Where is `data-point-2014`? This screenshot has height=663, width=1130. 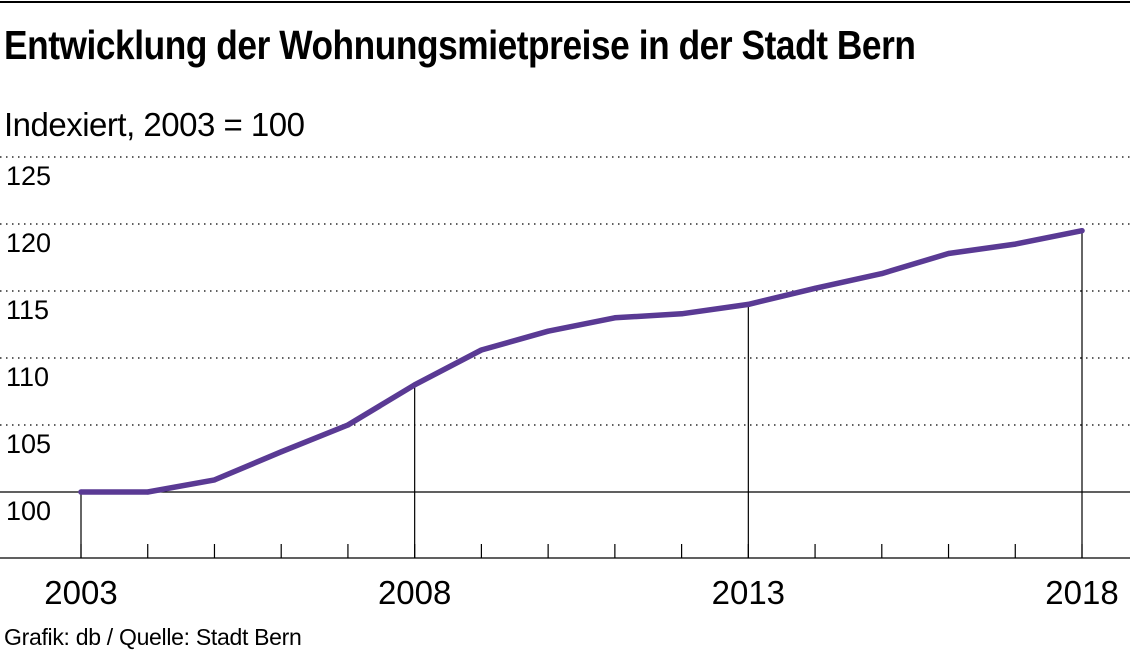
data-point-2014 is located at coordinates (815, 288).